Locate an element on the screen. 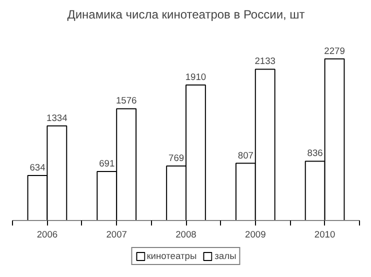 The height and width of the screenshot is (277, 371). chart-title: Динамика числа кинотеатров в России, шт is located at coordinates (186, 15).